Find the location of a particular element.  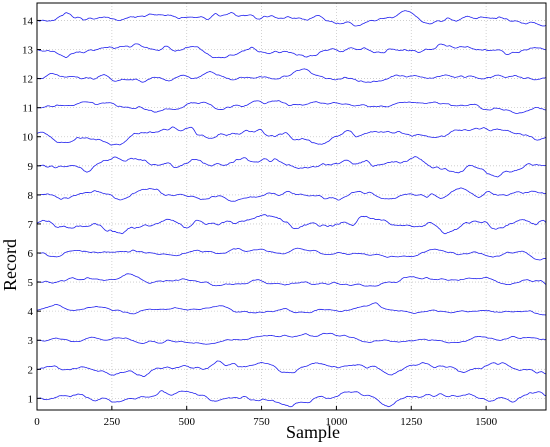

y-tick-label: 3 is located at coordinates (31, 341).